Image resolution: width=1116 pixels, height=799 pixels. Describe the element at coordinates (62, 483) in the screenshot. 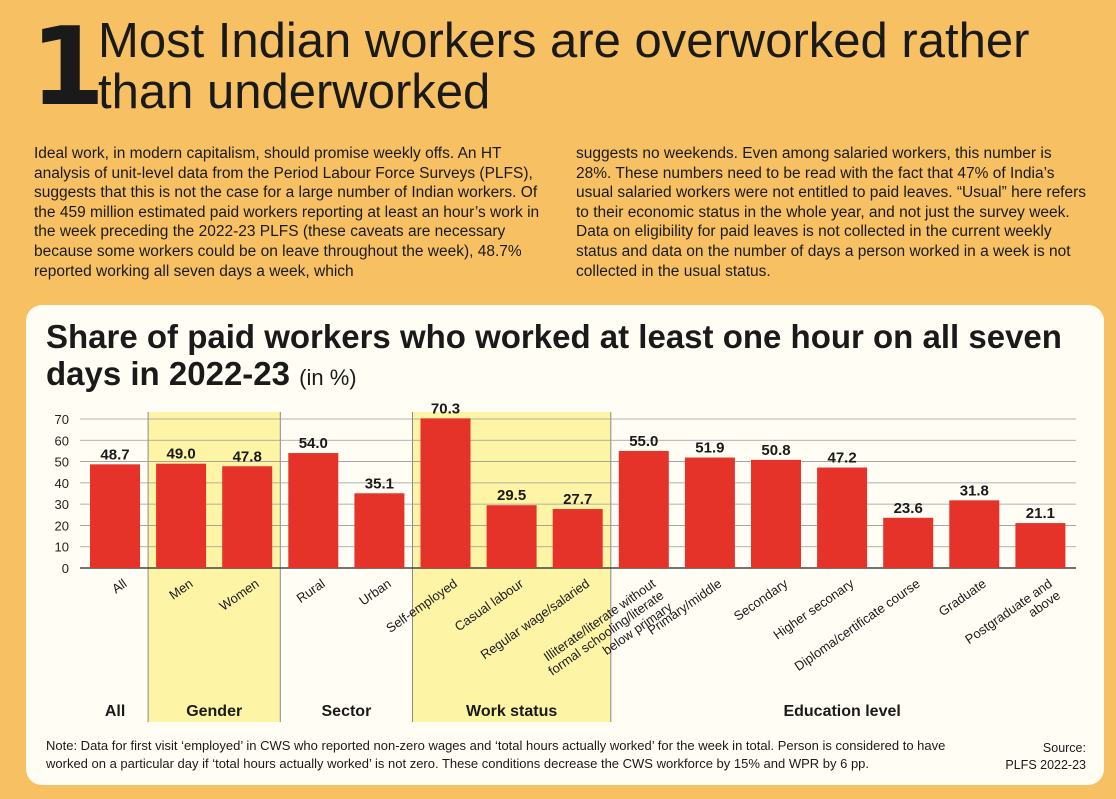

I see `y-tick-label-40: 40` at that location.